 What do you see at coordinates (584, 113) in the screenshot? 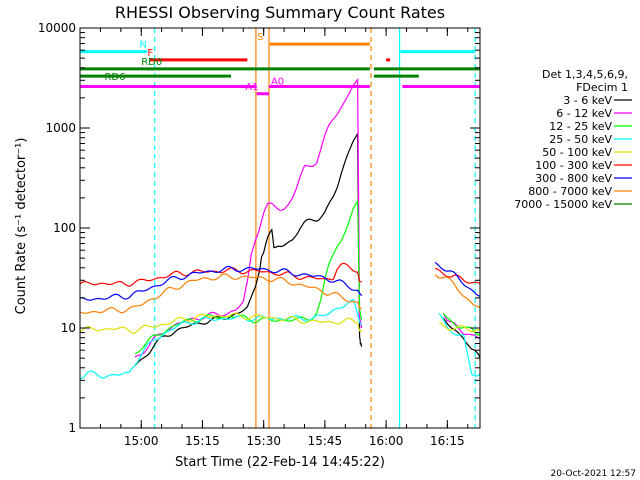
I see `legend-label-1: 6 - 12 keV` at bounding box center [584, 113].